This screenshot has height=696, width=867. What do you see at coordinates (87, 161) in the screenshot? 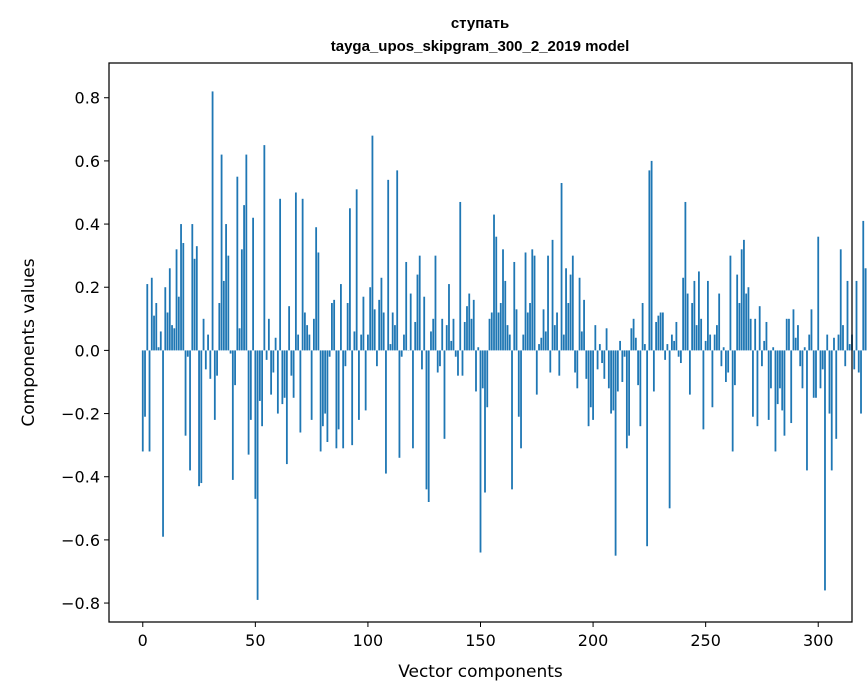
I see `y-tick-label: 0.6` at bounding box center [87, 161].